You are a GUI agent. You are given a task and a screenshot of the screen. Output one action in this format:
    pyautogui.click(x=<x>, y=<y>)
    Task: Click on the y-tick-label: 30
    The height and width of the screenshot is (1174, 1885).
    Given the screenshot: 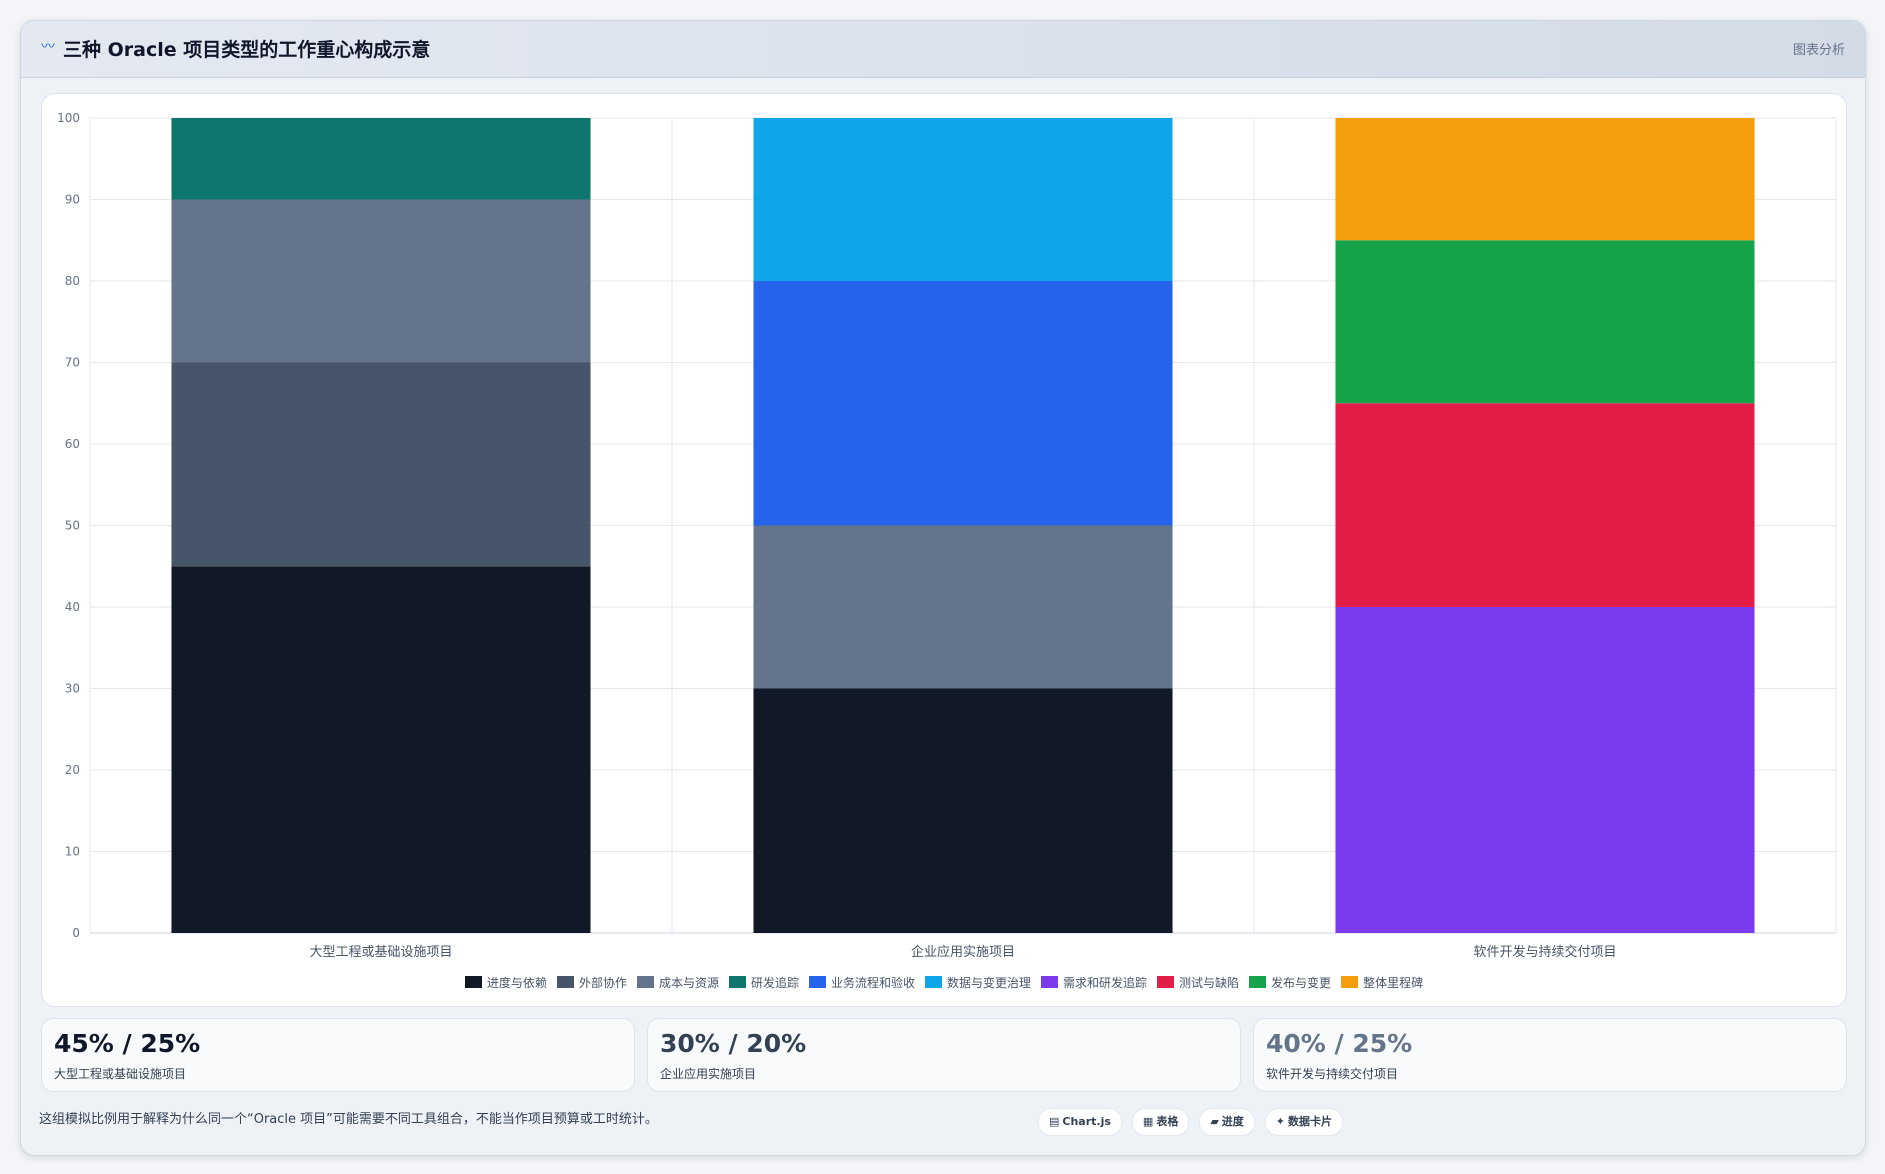 What is the action you would take?
    pyautogui.click(x=72, y=689)
    